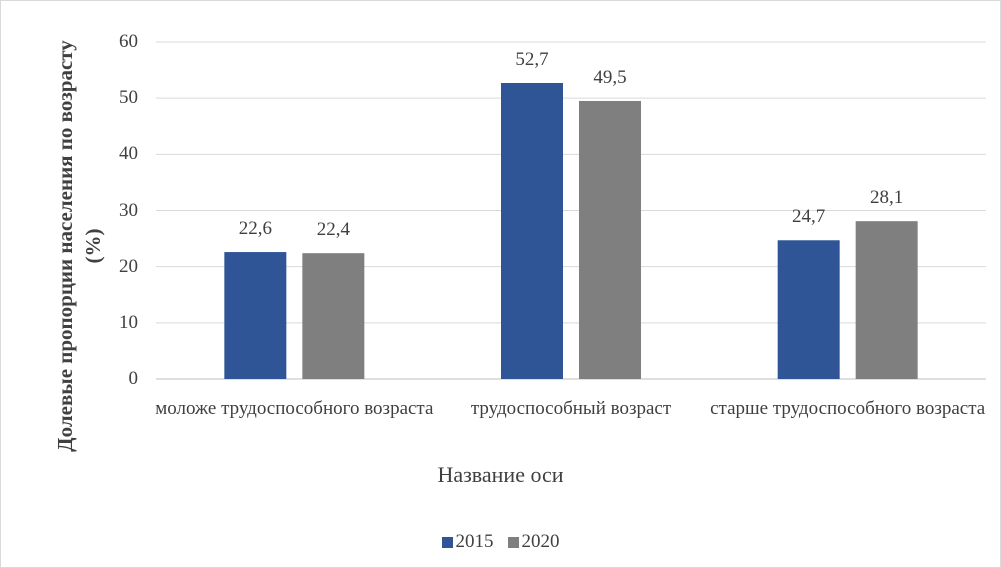 The image size is (1001, 568). What do you see at coordinates (128, 266) in the screenshot?
I see `y-tick-label: 20` at bounding box center [128, 266].